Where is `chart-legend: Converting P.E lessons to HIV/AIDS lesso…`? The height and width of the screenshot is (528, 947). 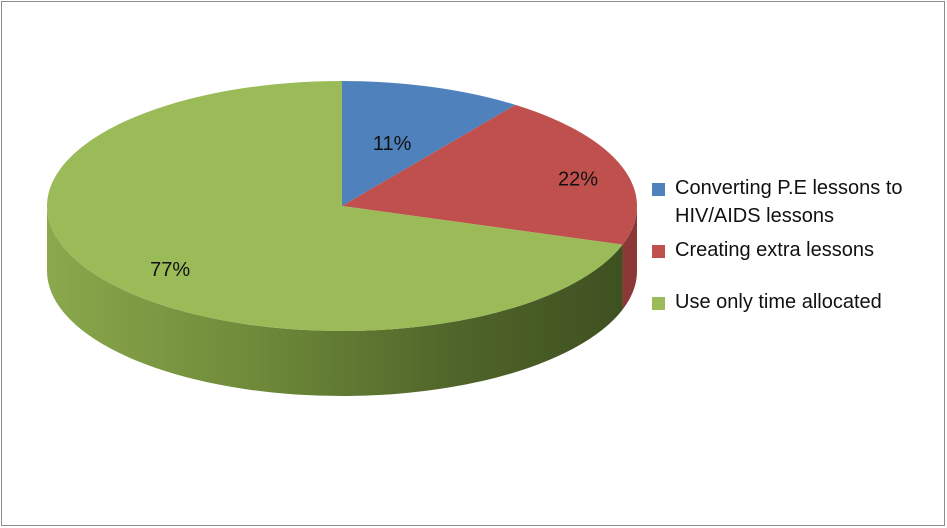
chart-legend: Converting P.E lessons to HIV/AIDS lesso… is located at coordinates (797, 245).